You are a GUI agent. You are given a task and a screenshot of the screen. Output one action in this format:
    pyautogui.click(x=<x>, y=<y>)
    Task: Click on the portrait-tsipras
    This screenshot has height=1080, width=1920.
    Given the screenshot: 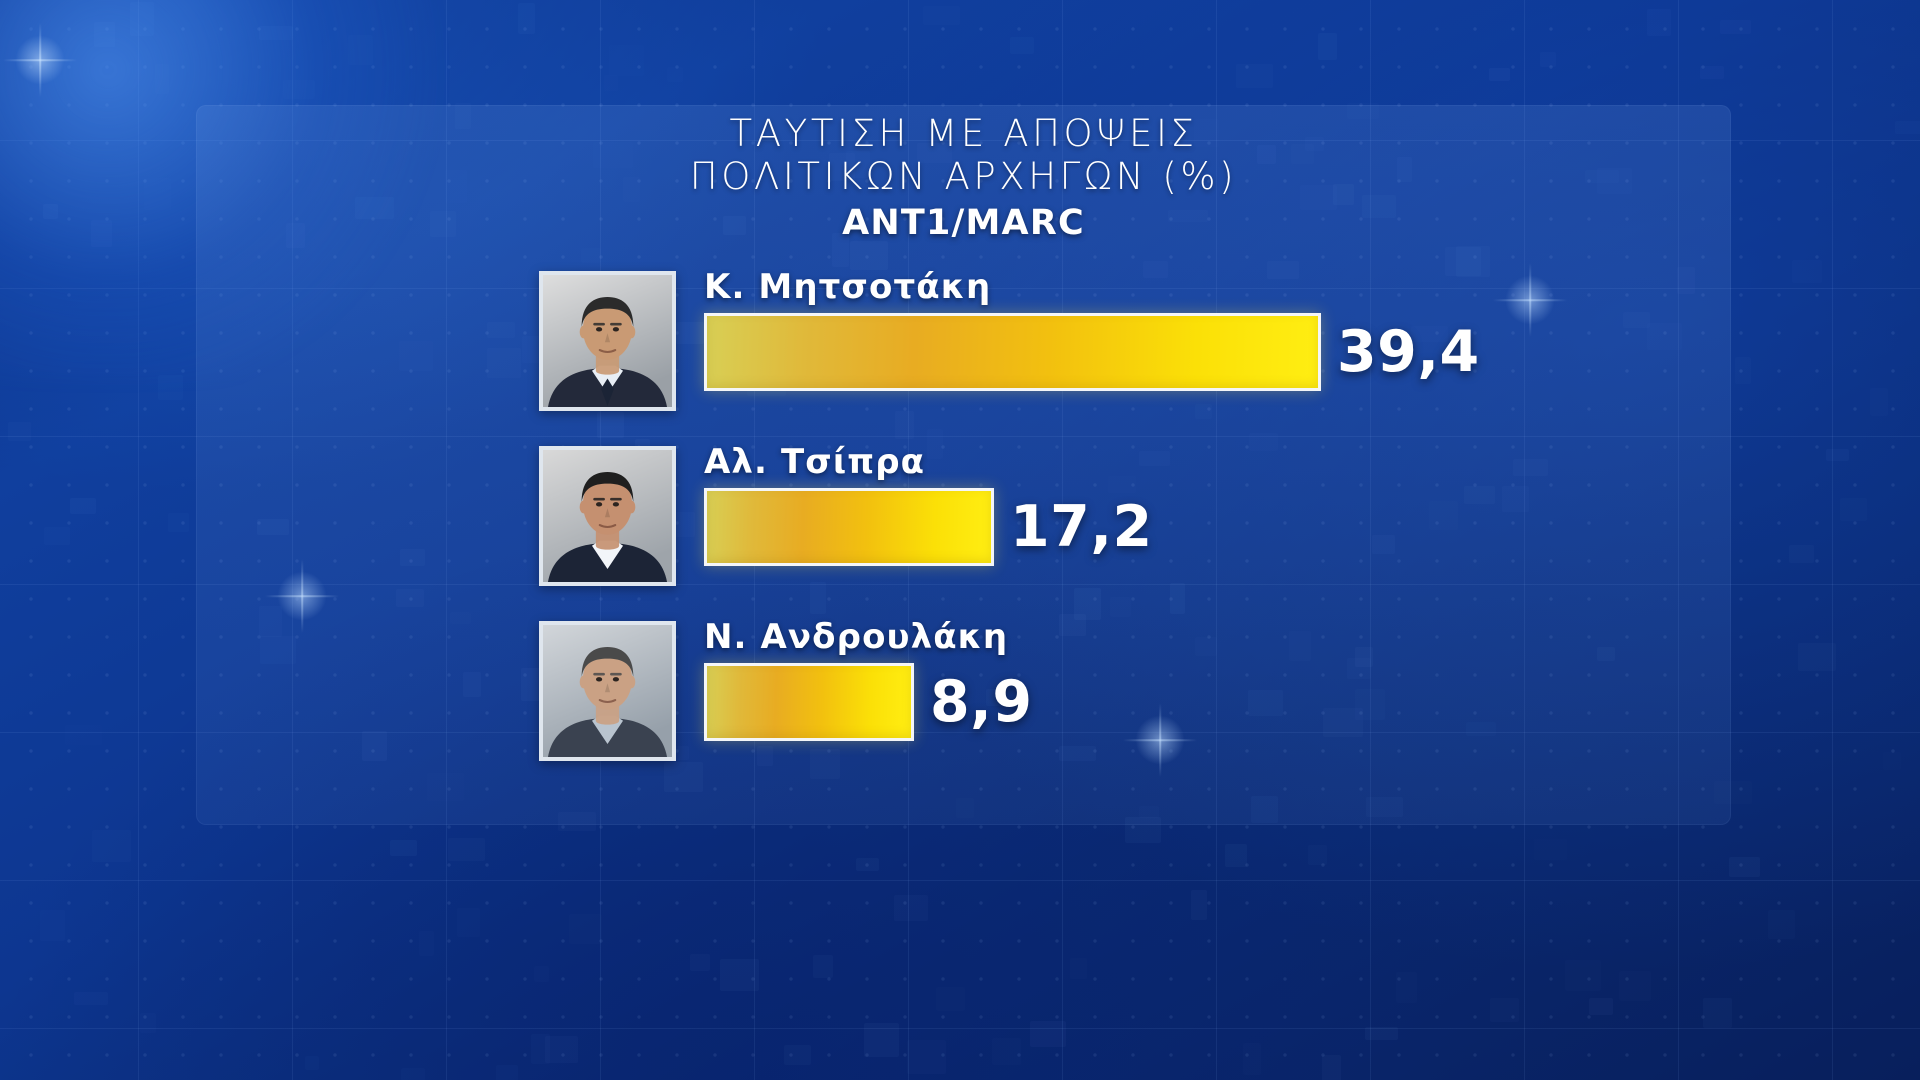 What is the action you would take?
    pyautogui.click(x=607, y=516)
    